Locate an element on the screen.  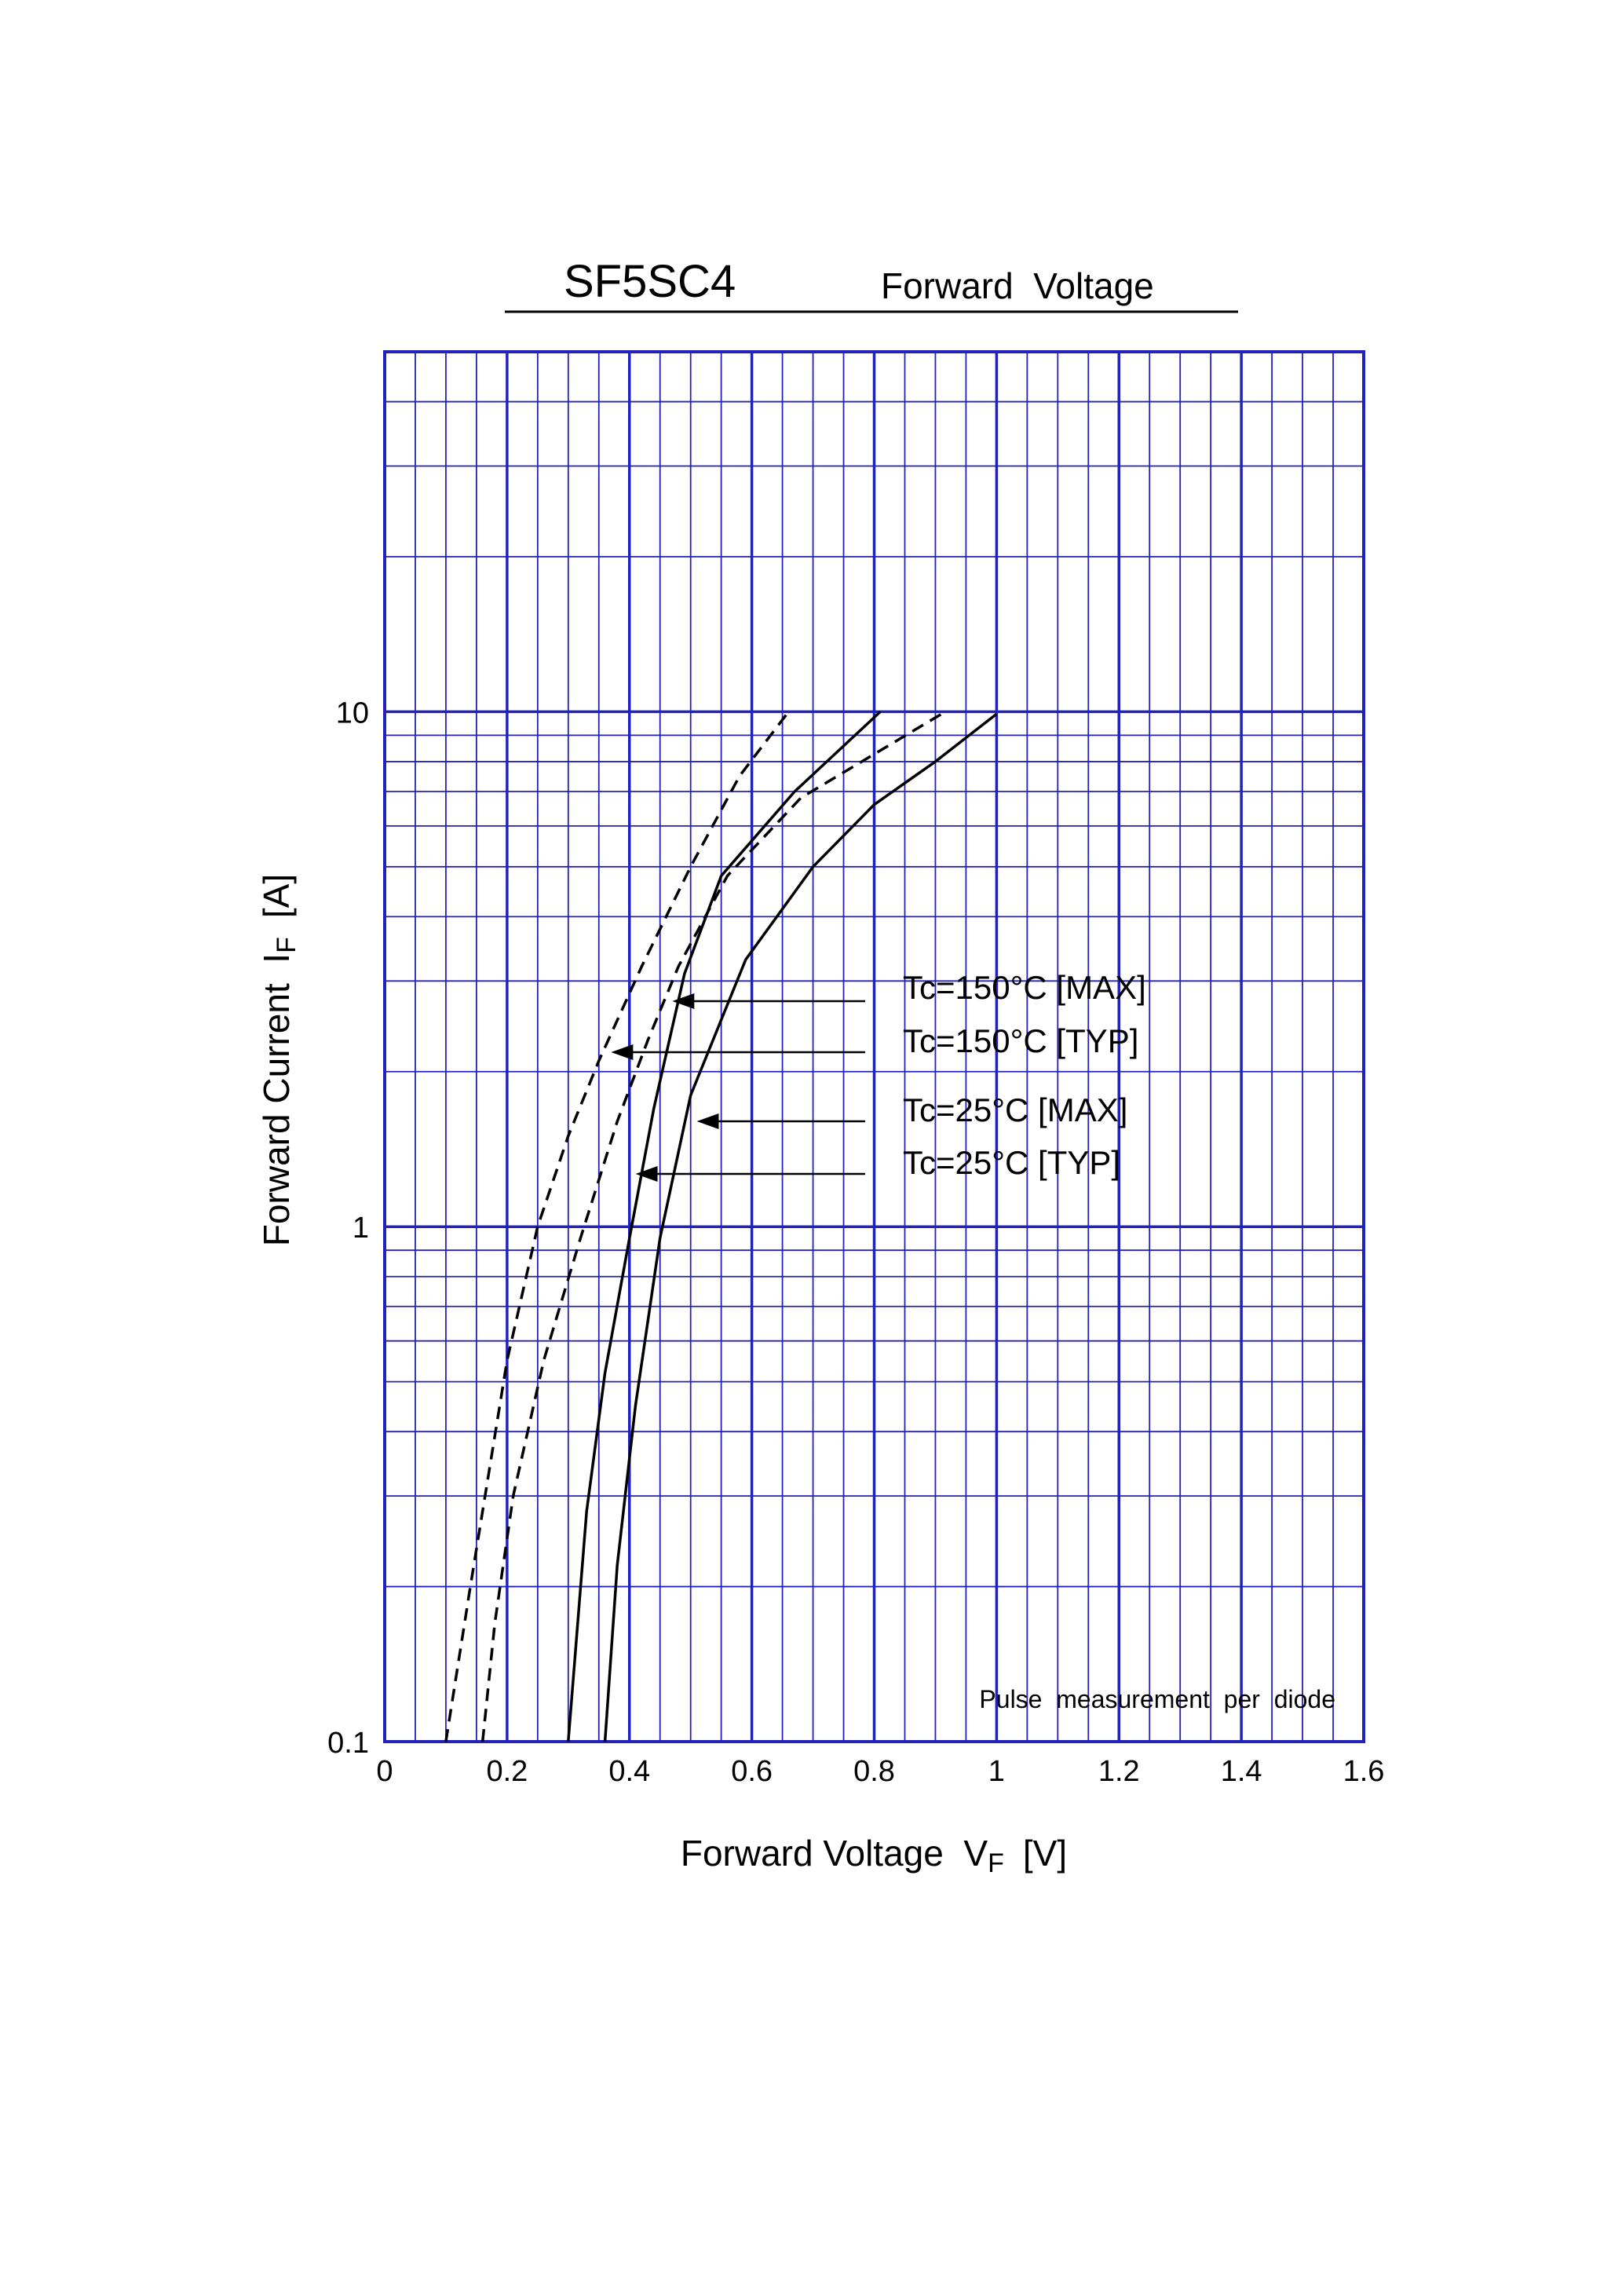
x-axis-label-unit: [V] is located at coordinates (1045, 1854).